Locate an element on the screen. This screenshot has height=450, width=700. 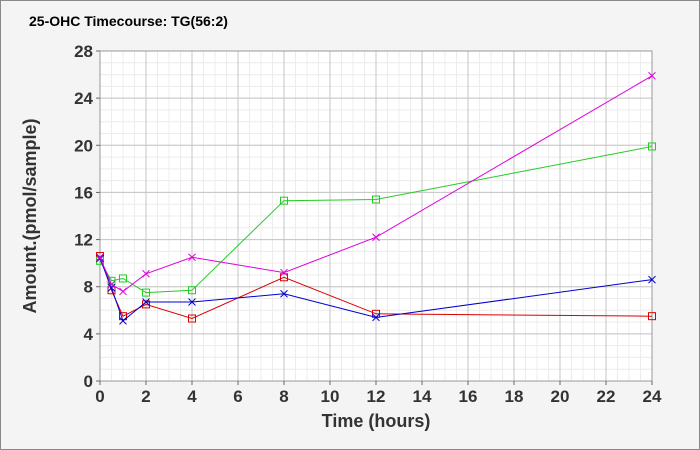
y-tick-label: 24 is located at coordinates (83, 98).